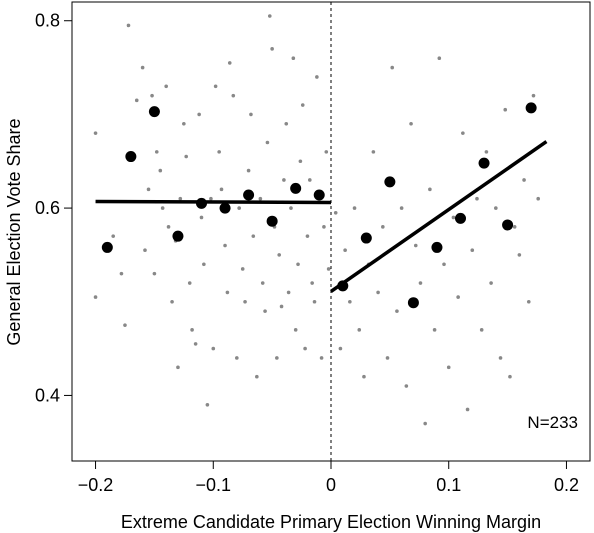 This screenshot has height=533, width=594. I want to click on y-axis-title: General Election Vote Share, so click(14, 231).